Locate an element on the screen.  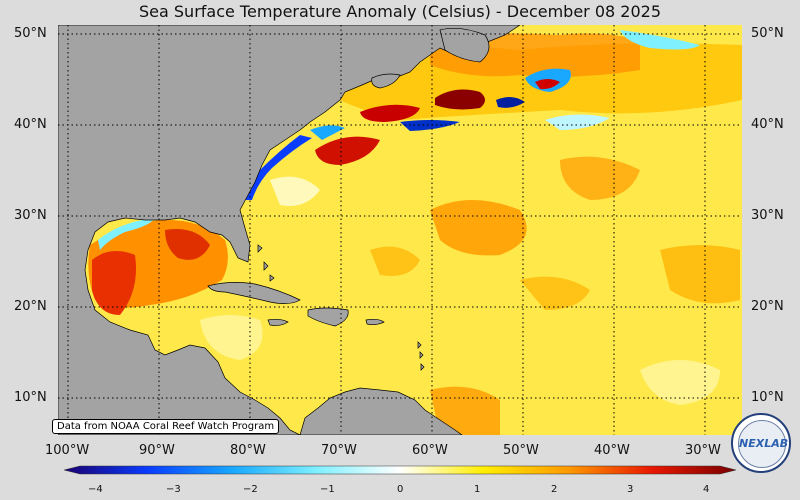
colorbar-tick: 3 is located at coordinates (630, 489).